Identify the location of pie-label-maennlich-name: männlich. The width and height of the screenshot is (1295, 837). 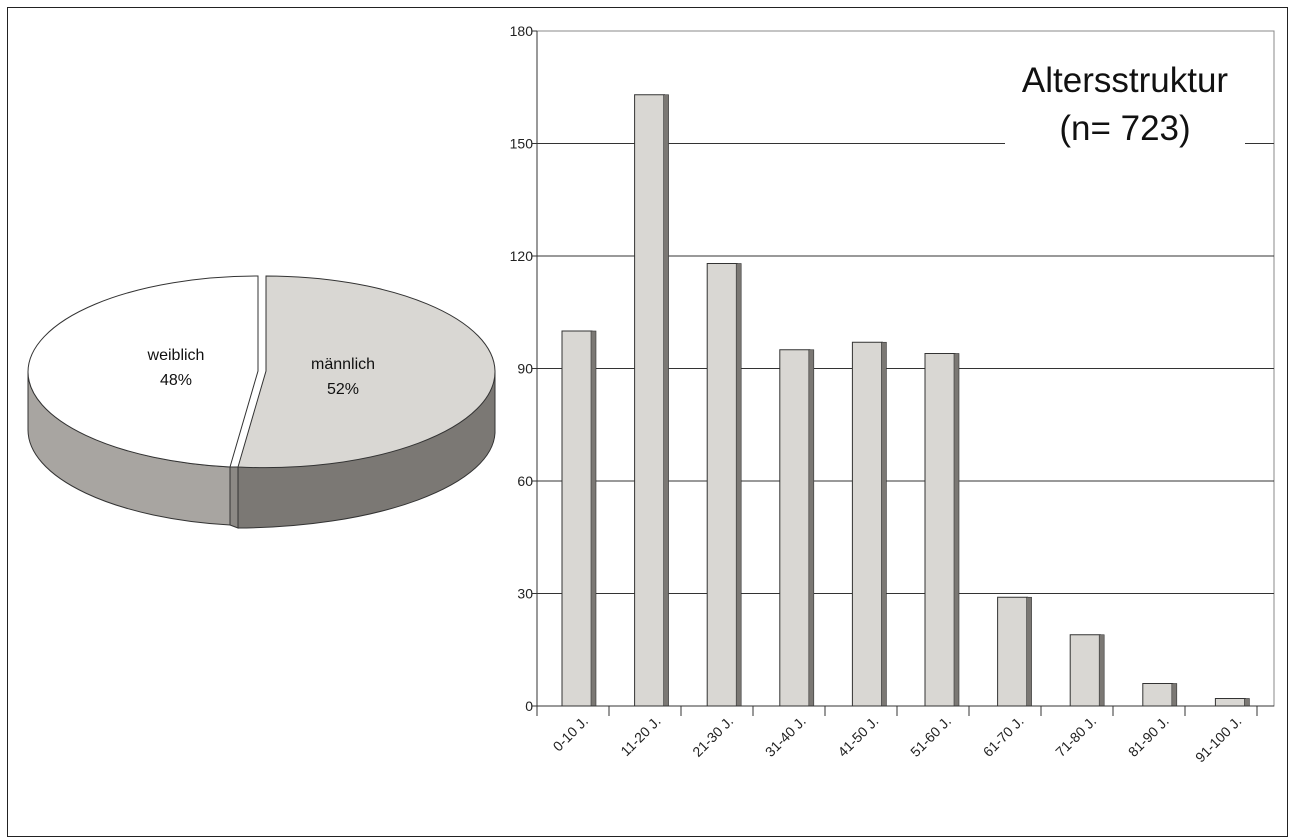
(343, 364).